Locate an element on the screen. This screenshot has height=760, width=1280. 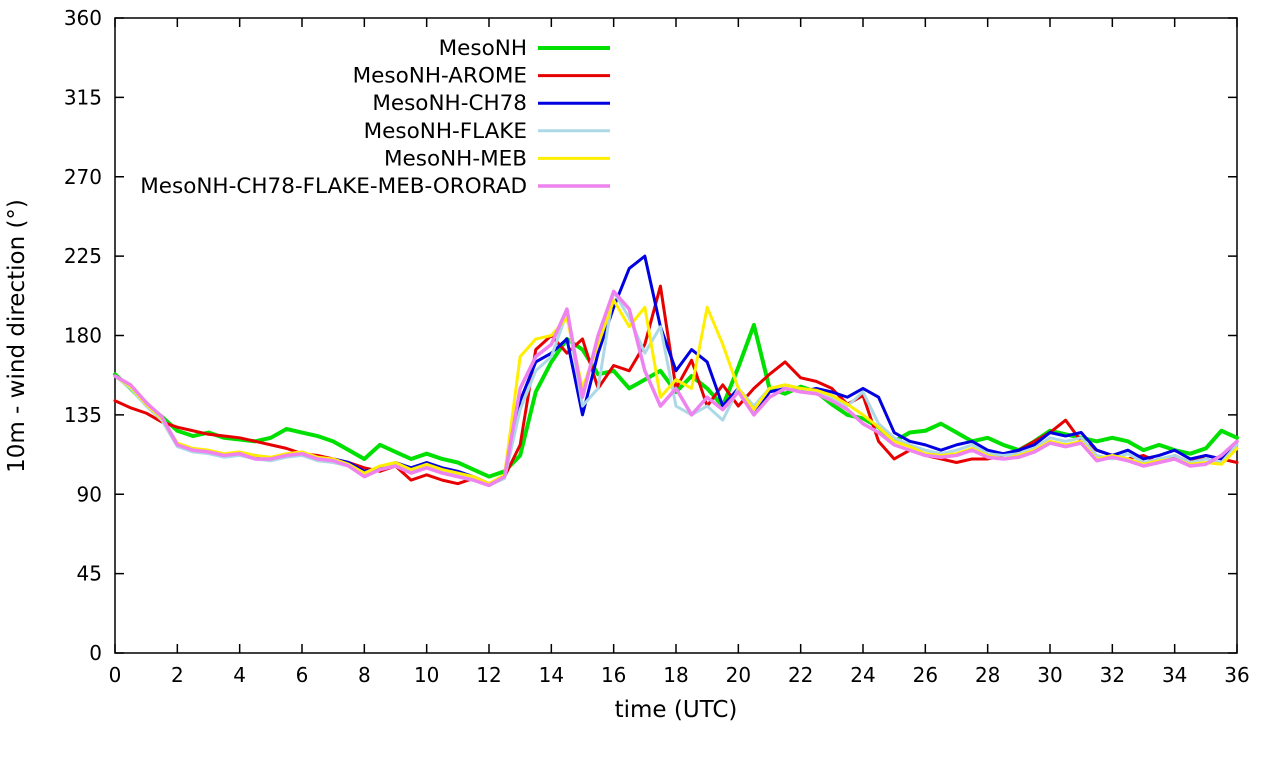
legend-item: MesoNH-CH78 is located at coordinates (491, 103).